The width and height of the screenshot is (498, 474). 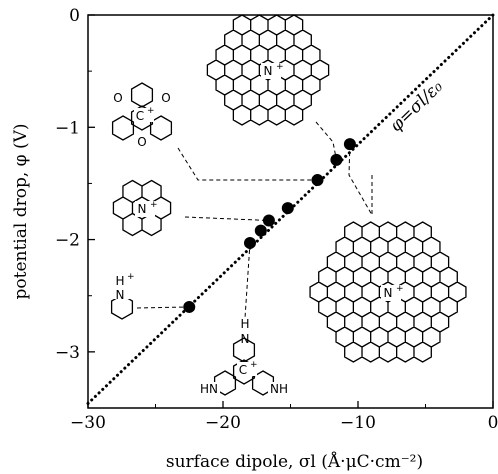 What do you see at coordinates (358, 423) in the screenshot?
I see `x-tick-label: −10` at bounding box center [358, 423].